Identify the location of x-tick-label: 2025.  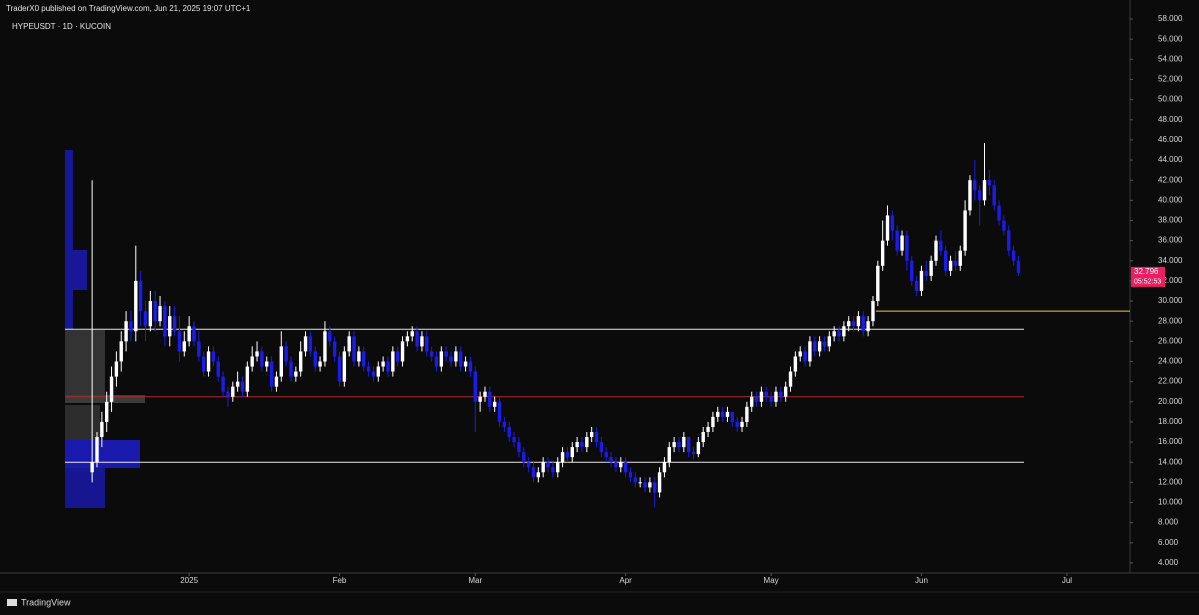
(189, 580).